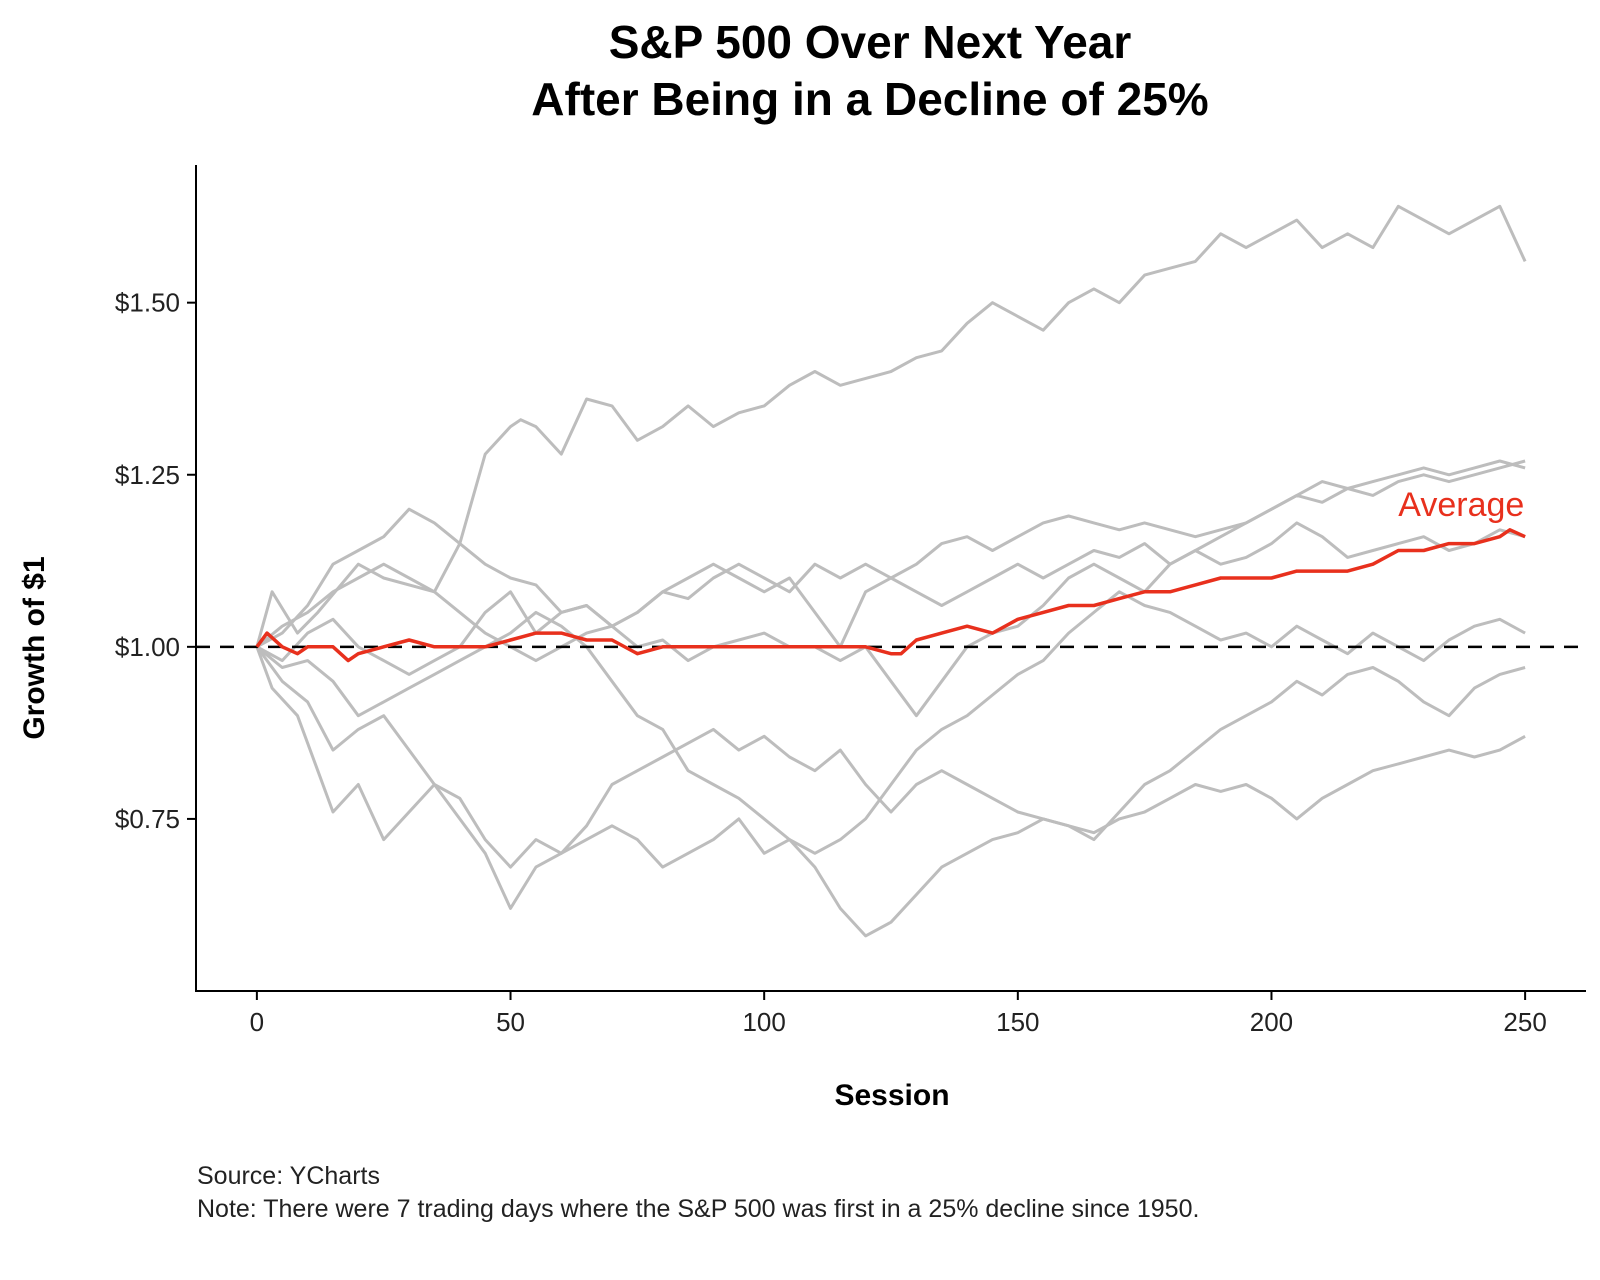 Image resolution: width=1600 pixels, height=1280 pixels. What do you see at coordinates (147, 303) in the screenshot?
I see `y-tick-label: $1.50` at bounding box center [147, 303].